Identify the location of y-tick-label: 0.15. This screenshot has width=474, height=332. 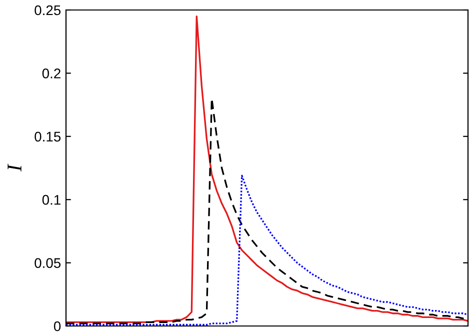
(47, 137).